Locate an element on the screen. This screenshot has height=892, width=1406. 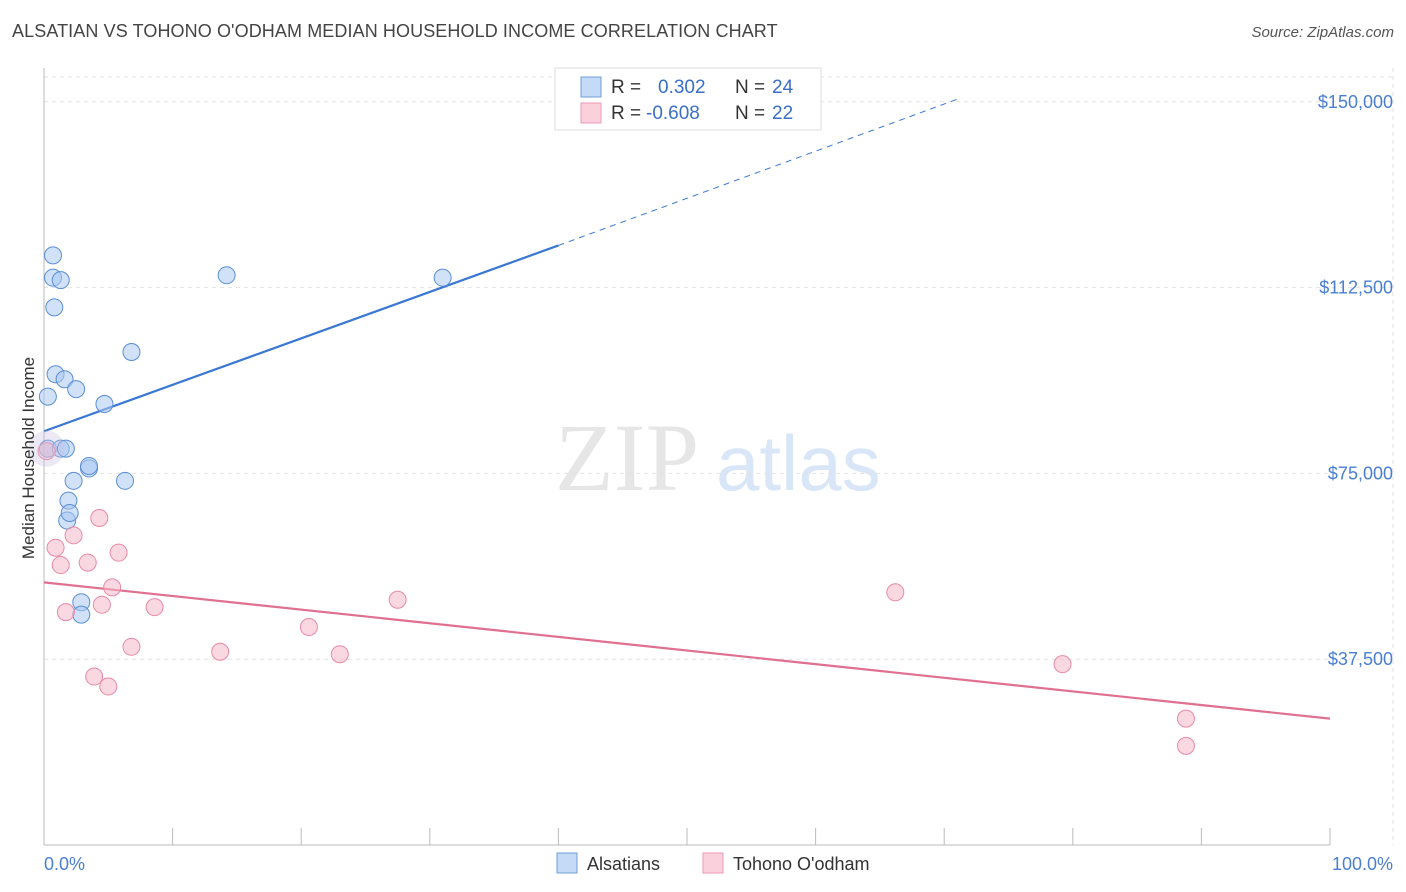
x-tick-label-max: 100.0% is located at coordinates (1362, 864).